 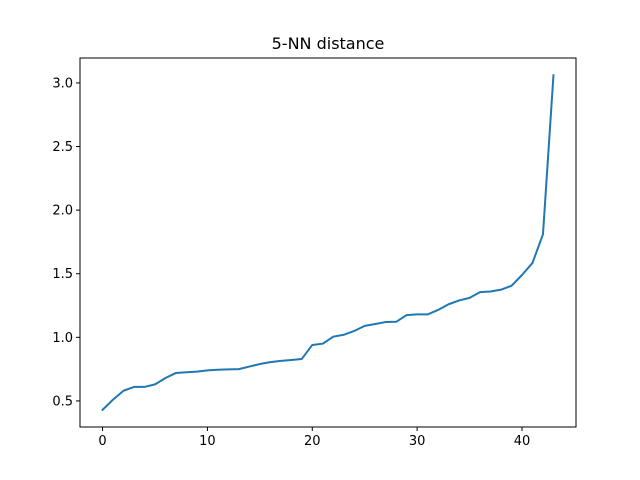 I want to click on x-tick-label: 0, so click(x=102, y=441).